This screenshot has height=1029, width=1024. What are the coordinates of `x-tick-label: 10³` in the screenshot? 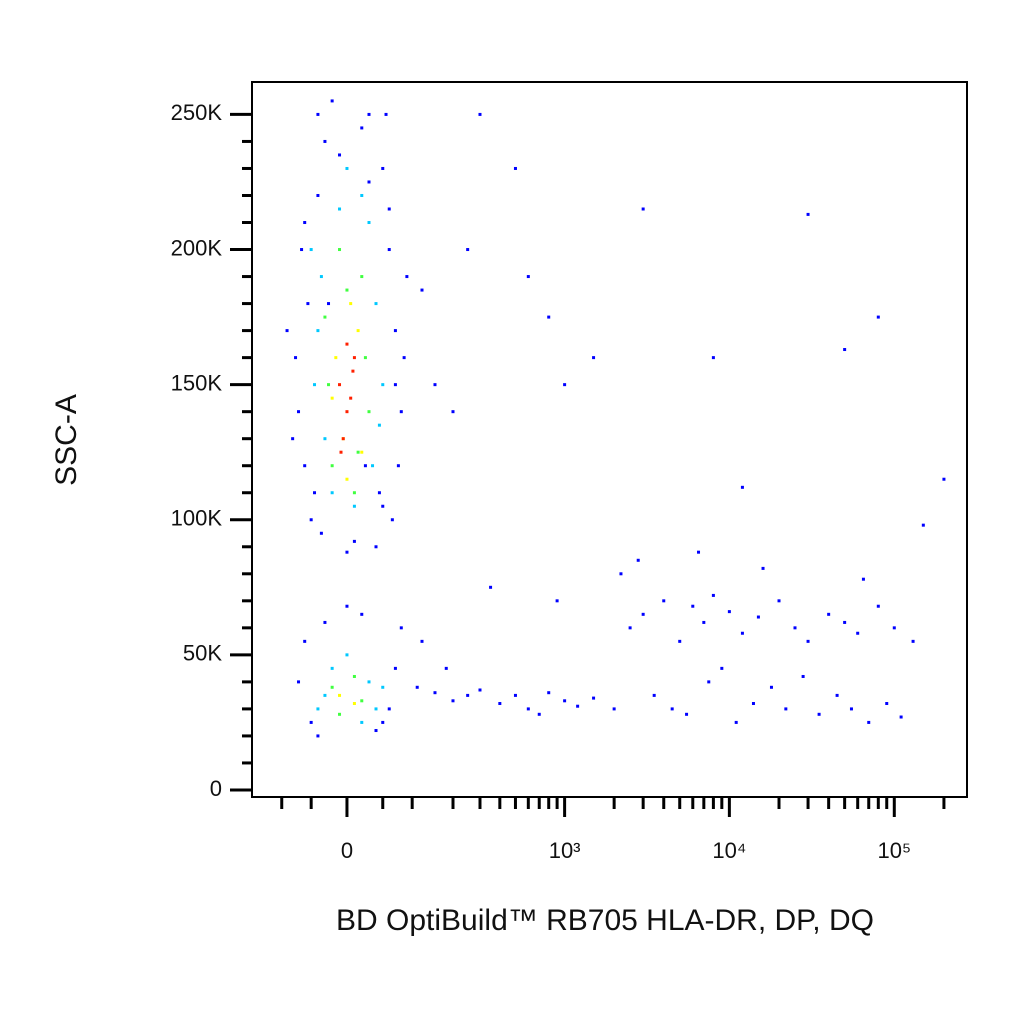 It's located at (565, 850).